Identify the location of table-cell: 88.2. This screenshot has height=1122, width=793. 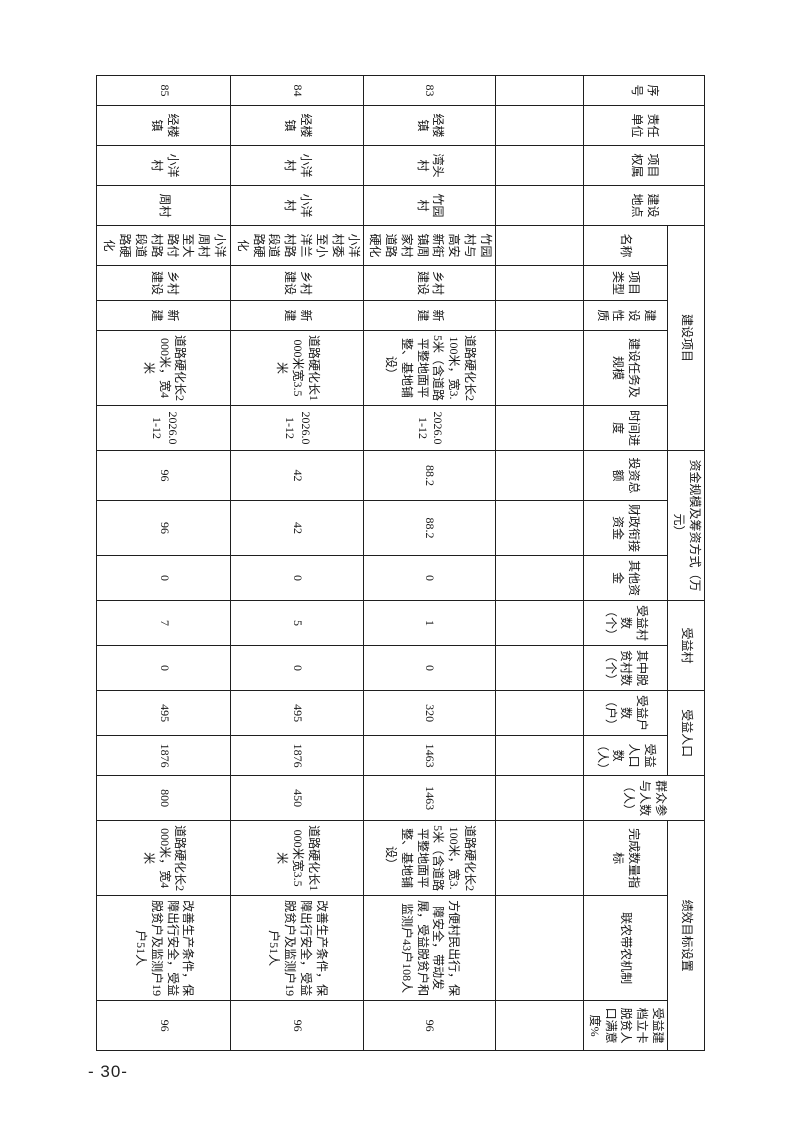
(429, 528).